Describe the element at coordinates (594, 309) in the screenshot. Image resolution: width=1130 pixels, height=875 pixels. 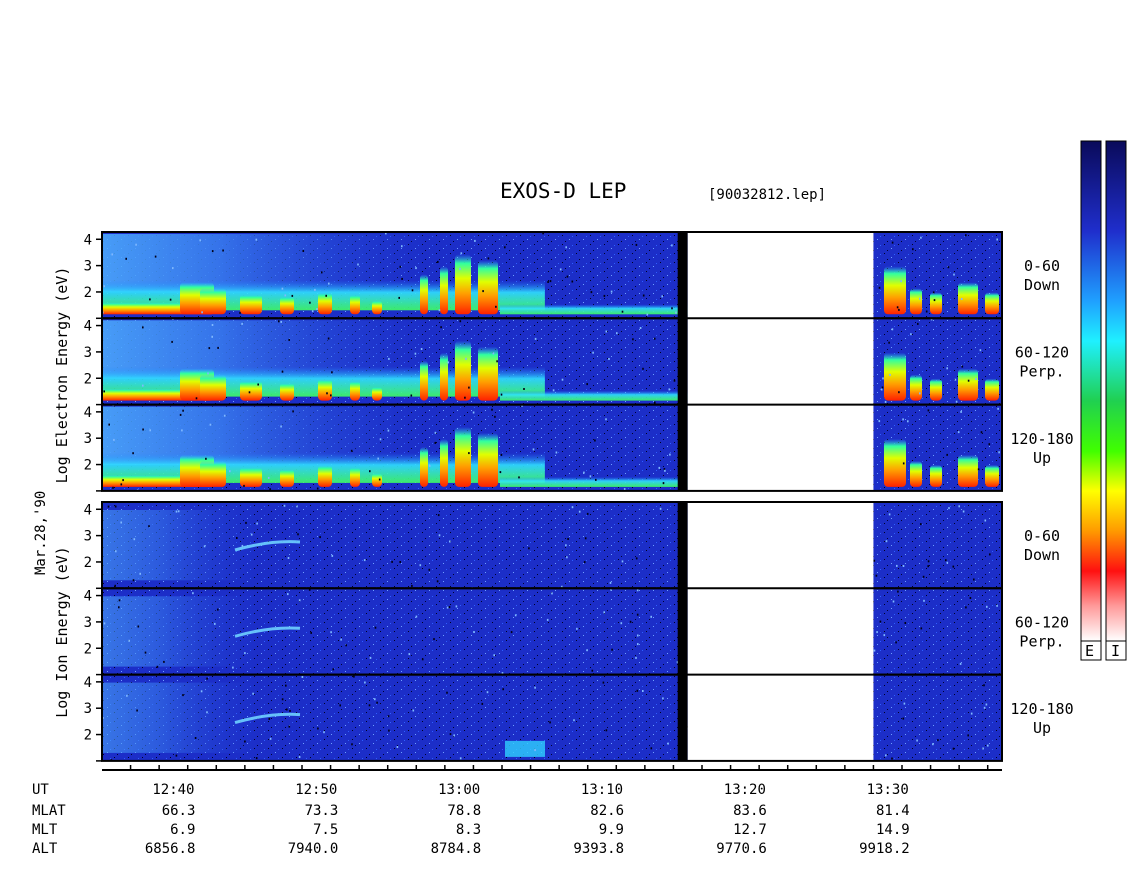
I see `green-band` at that location.